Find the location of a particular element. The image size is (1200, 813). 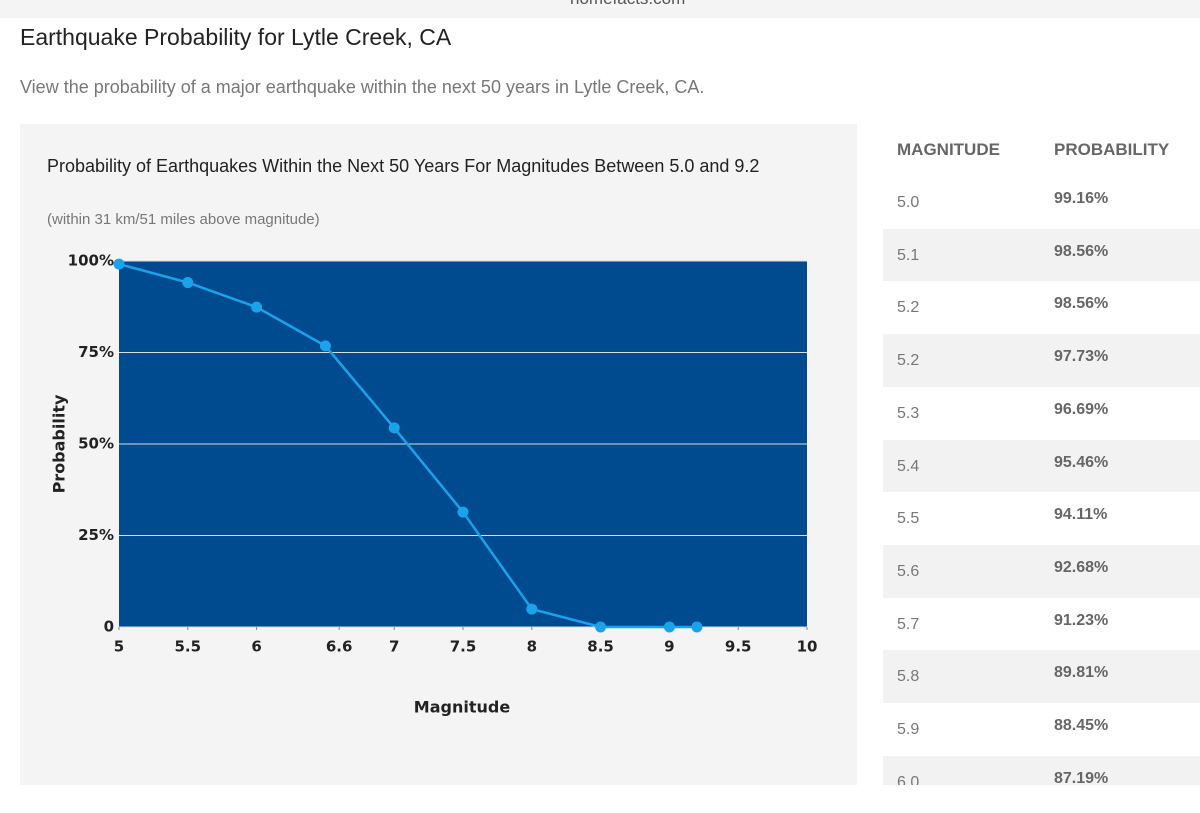

x-tick-label: 6 is located at coordinates (256, 647).